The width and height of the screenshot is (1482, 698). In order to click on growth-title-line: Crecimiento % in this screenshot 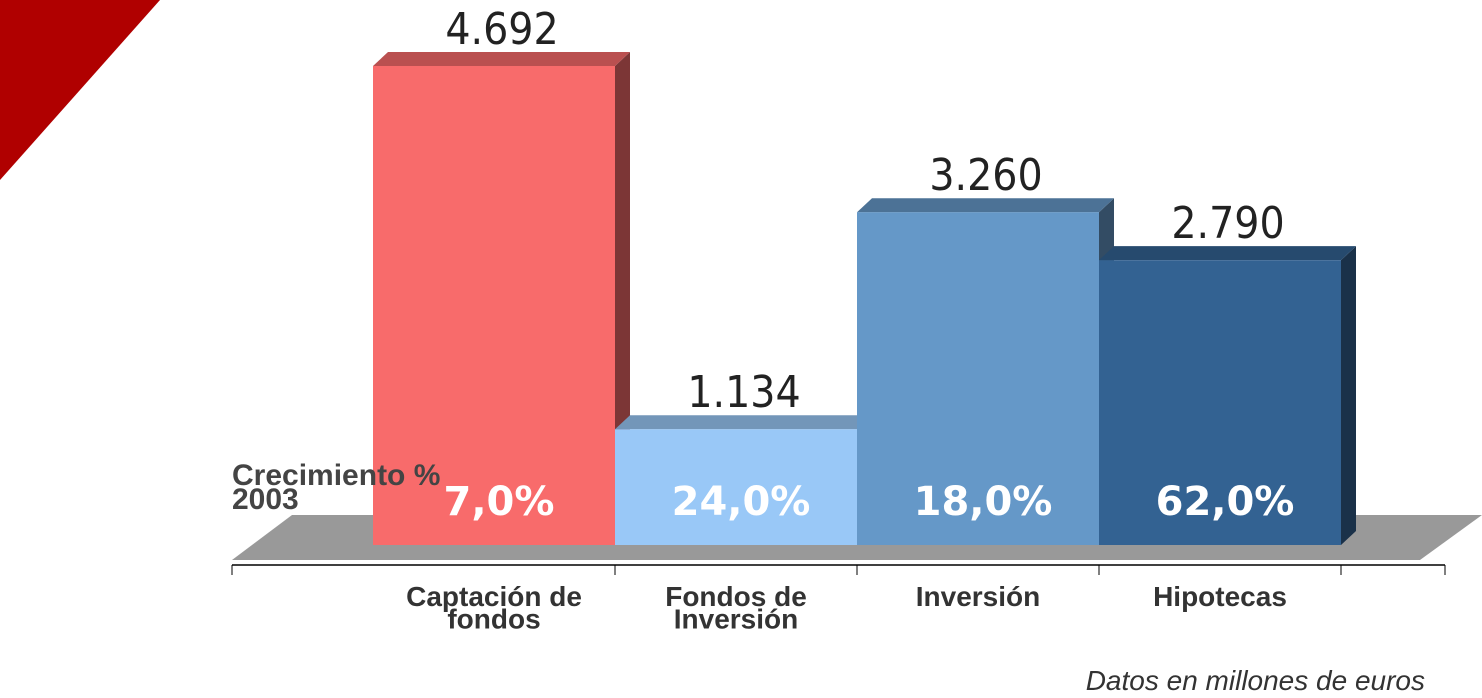, I will do `click(336, 475)`.